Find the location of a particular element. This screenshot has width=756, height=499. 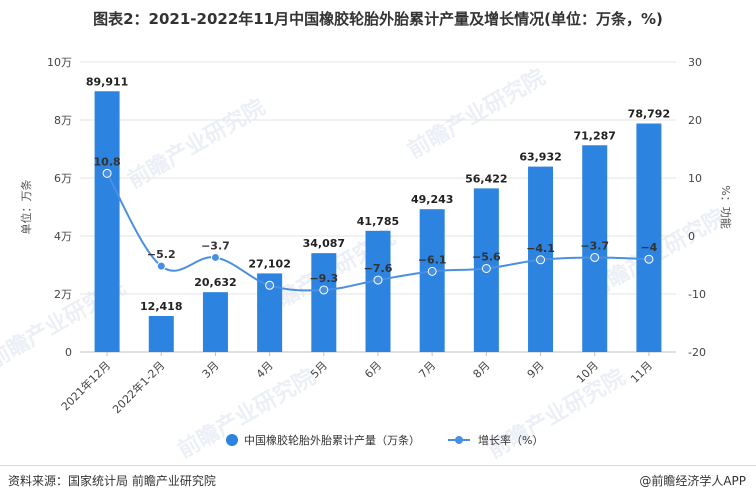

y-left-tick-label: 10万 is located at coordinates (59, 62).